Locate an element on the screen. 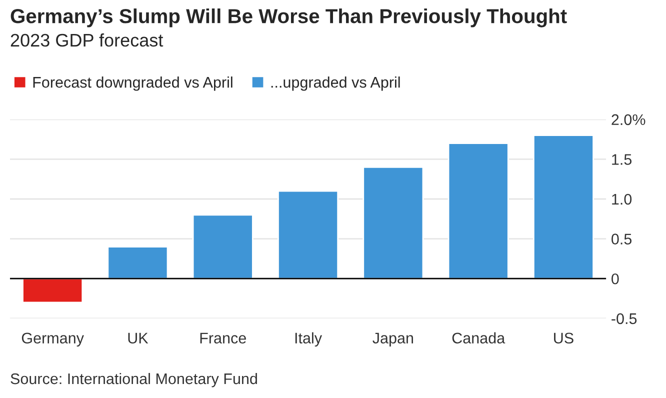  y-tick-label: 0.5 is located at coordinates (622, 239).